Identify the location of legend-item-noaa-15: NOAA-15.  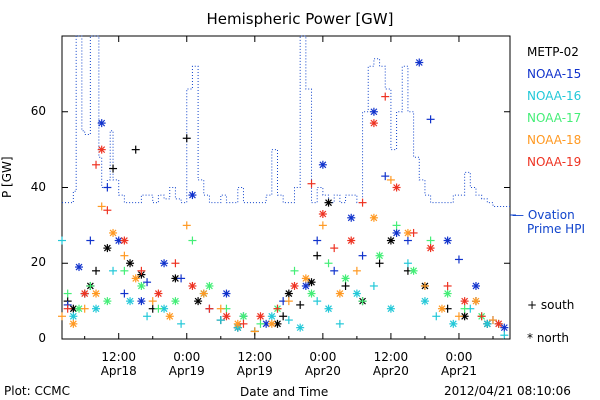
(554, 74).